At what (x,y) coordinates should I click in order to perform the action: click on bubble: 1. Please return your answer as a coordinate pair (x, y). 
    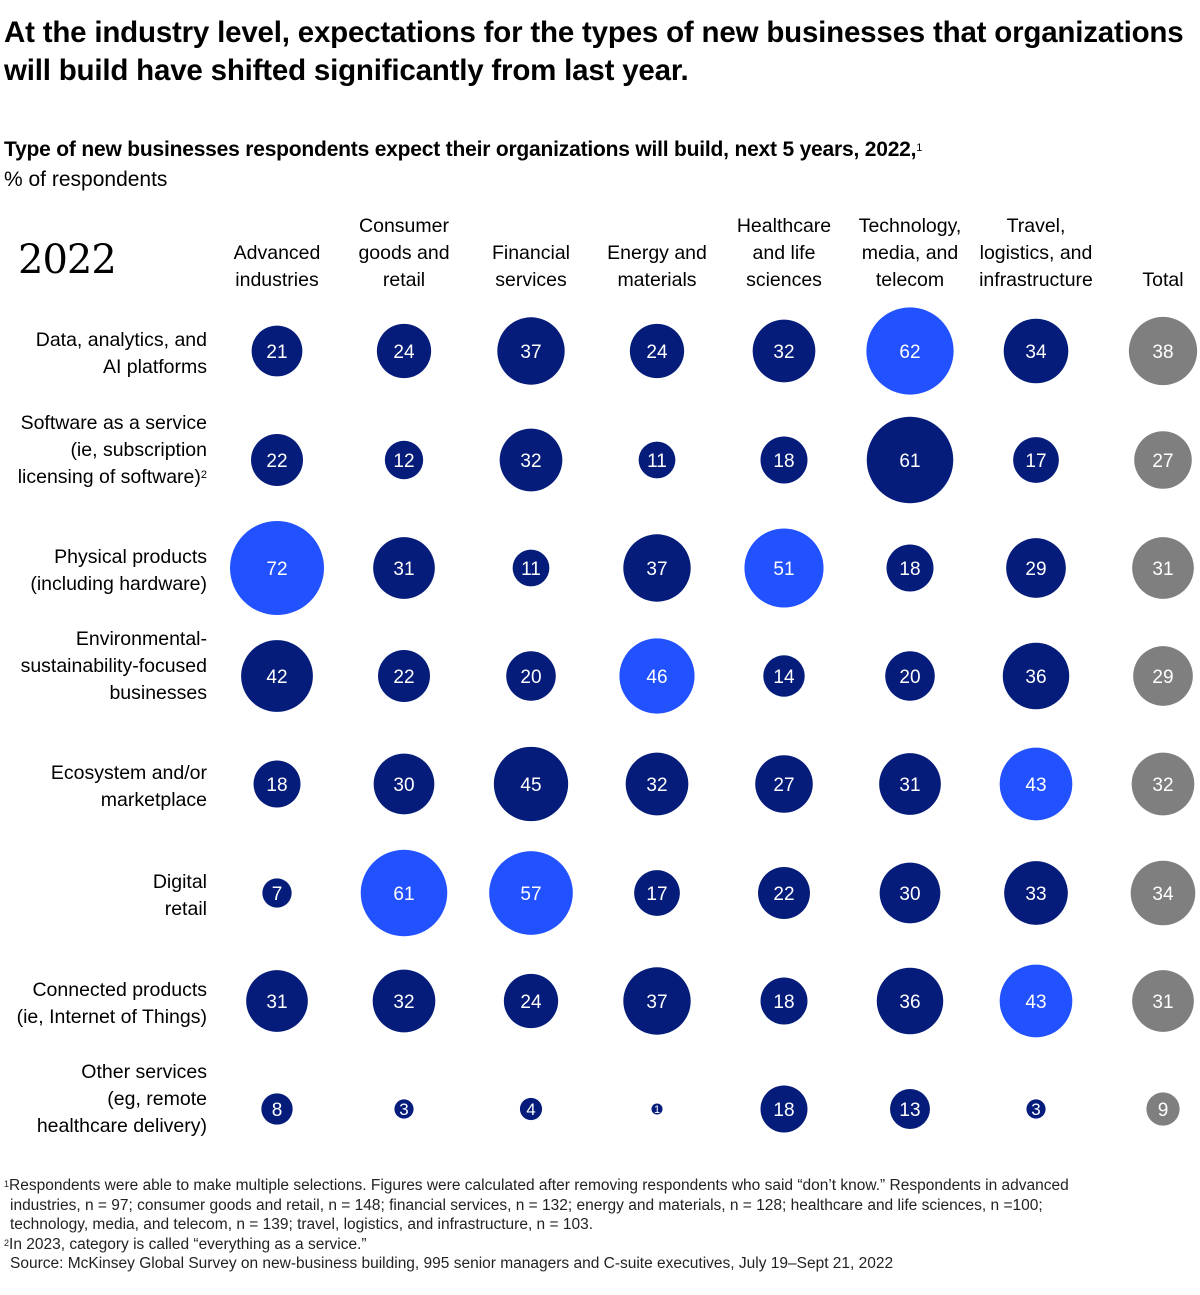
    Looking at the image, I should click on (657, 1109).